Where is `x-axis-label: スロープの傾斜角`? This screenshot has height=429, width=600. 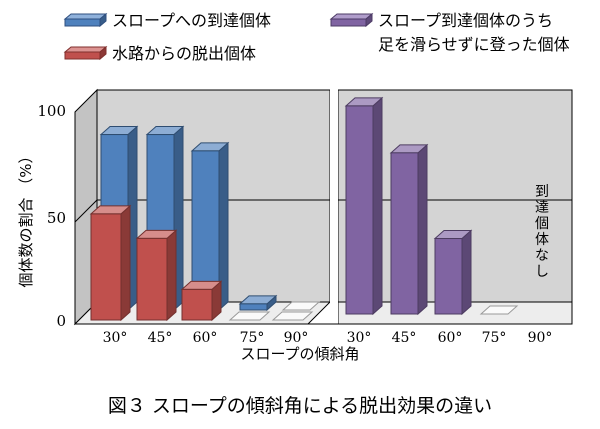
x-axis-label: スロープの傾斜角 is located at coordinates (299, 354).